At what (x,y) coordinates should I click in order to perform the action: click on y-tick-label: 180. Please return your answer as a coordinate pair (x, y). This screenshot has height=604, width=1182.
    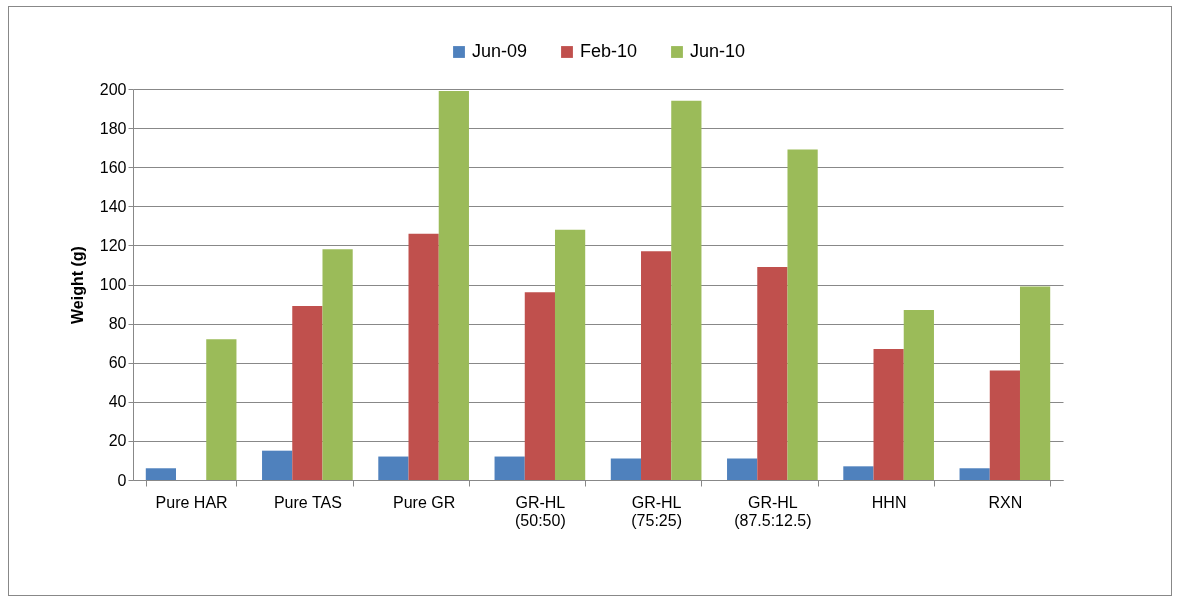
    Looking at the image, I should click on (113, 128).